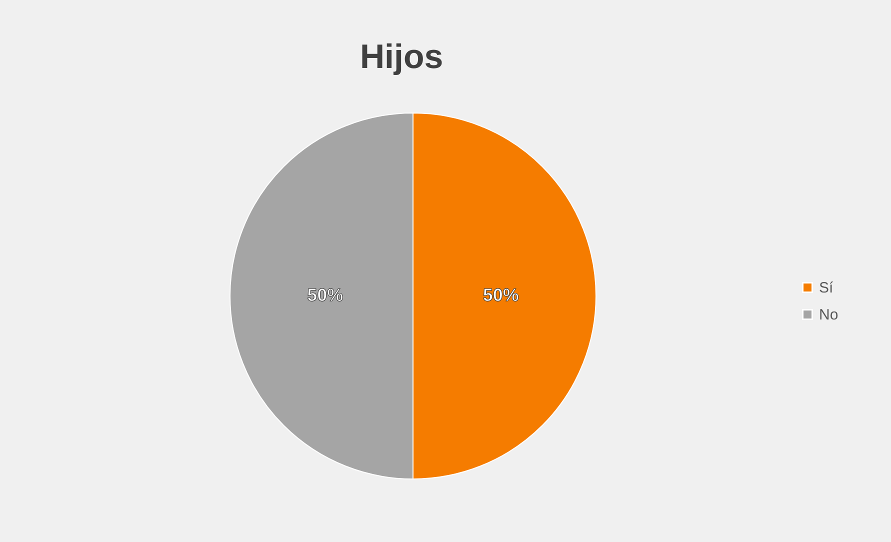 This screenshot has height=542, width=891. What do you see at coordinates (828, 315) in the screenshot?
I see `legend-label: No` at bounding box center [828, 315].